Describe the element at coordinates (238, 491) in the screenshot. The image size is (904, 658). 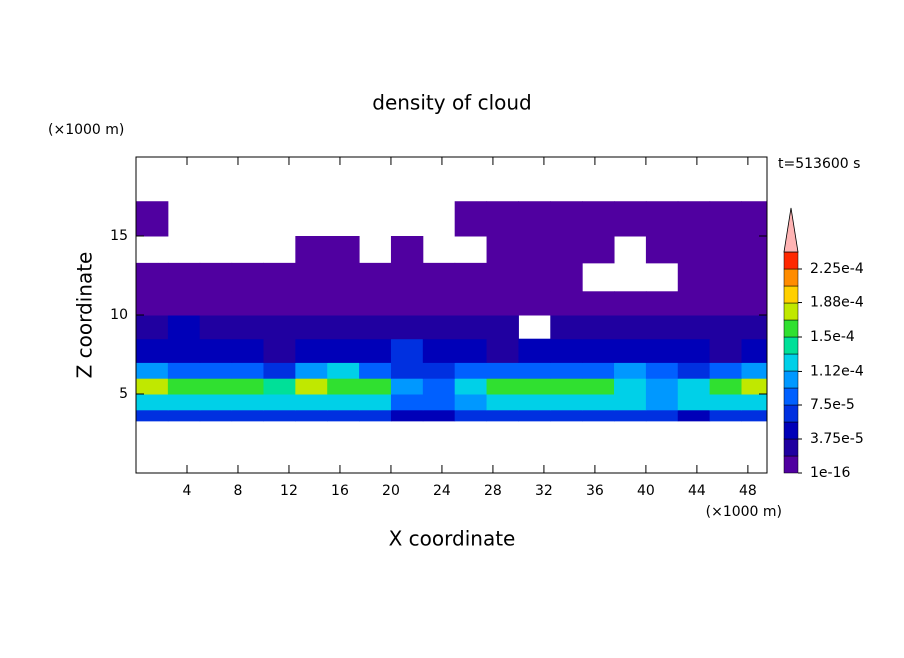
I see `x-tick-label: 8` at that location.